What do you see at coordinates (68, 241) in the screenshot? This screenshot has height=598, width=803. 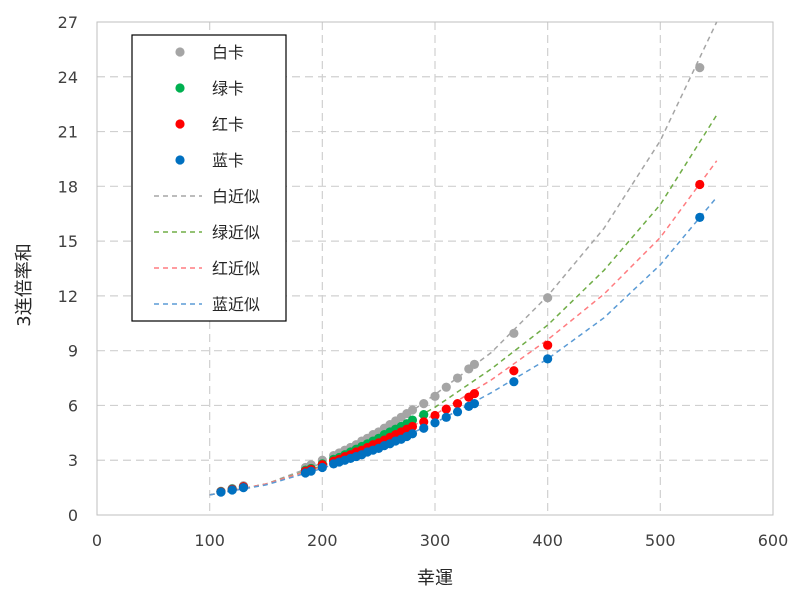 I see `y-tick-label: 15` at bounding box center [68, 241].